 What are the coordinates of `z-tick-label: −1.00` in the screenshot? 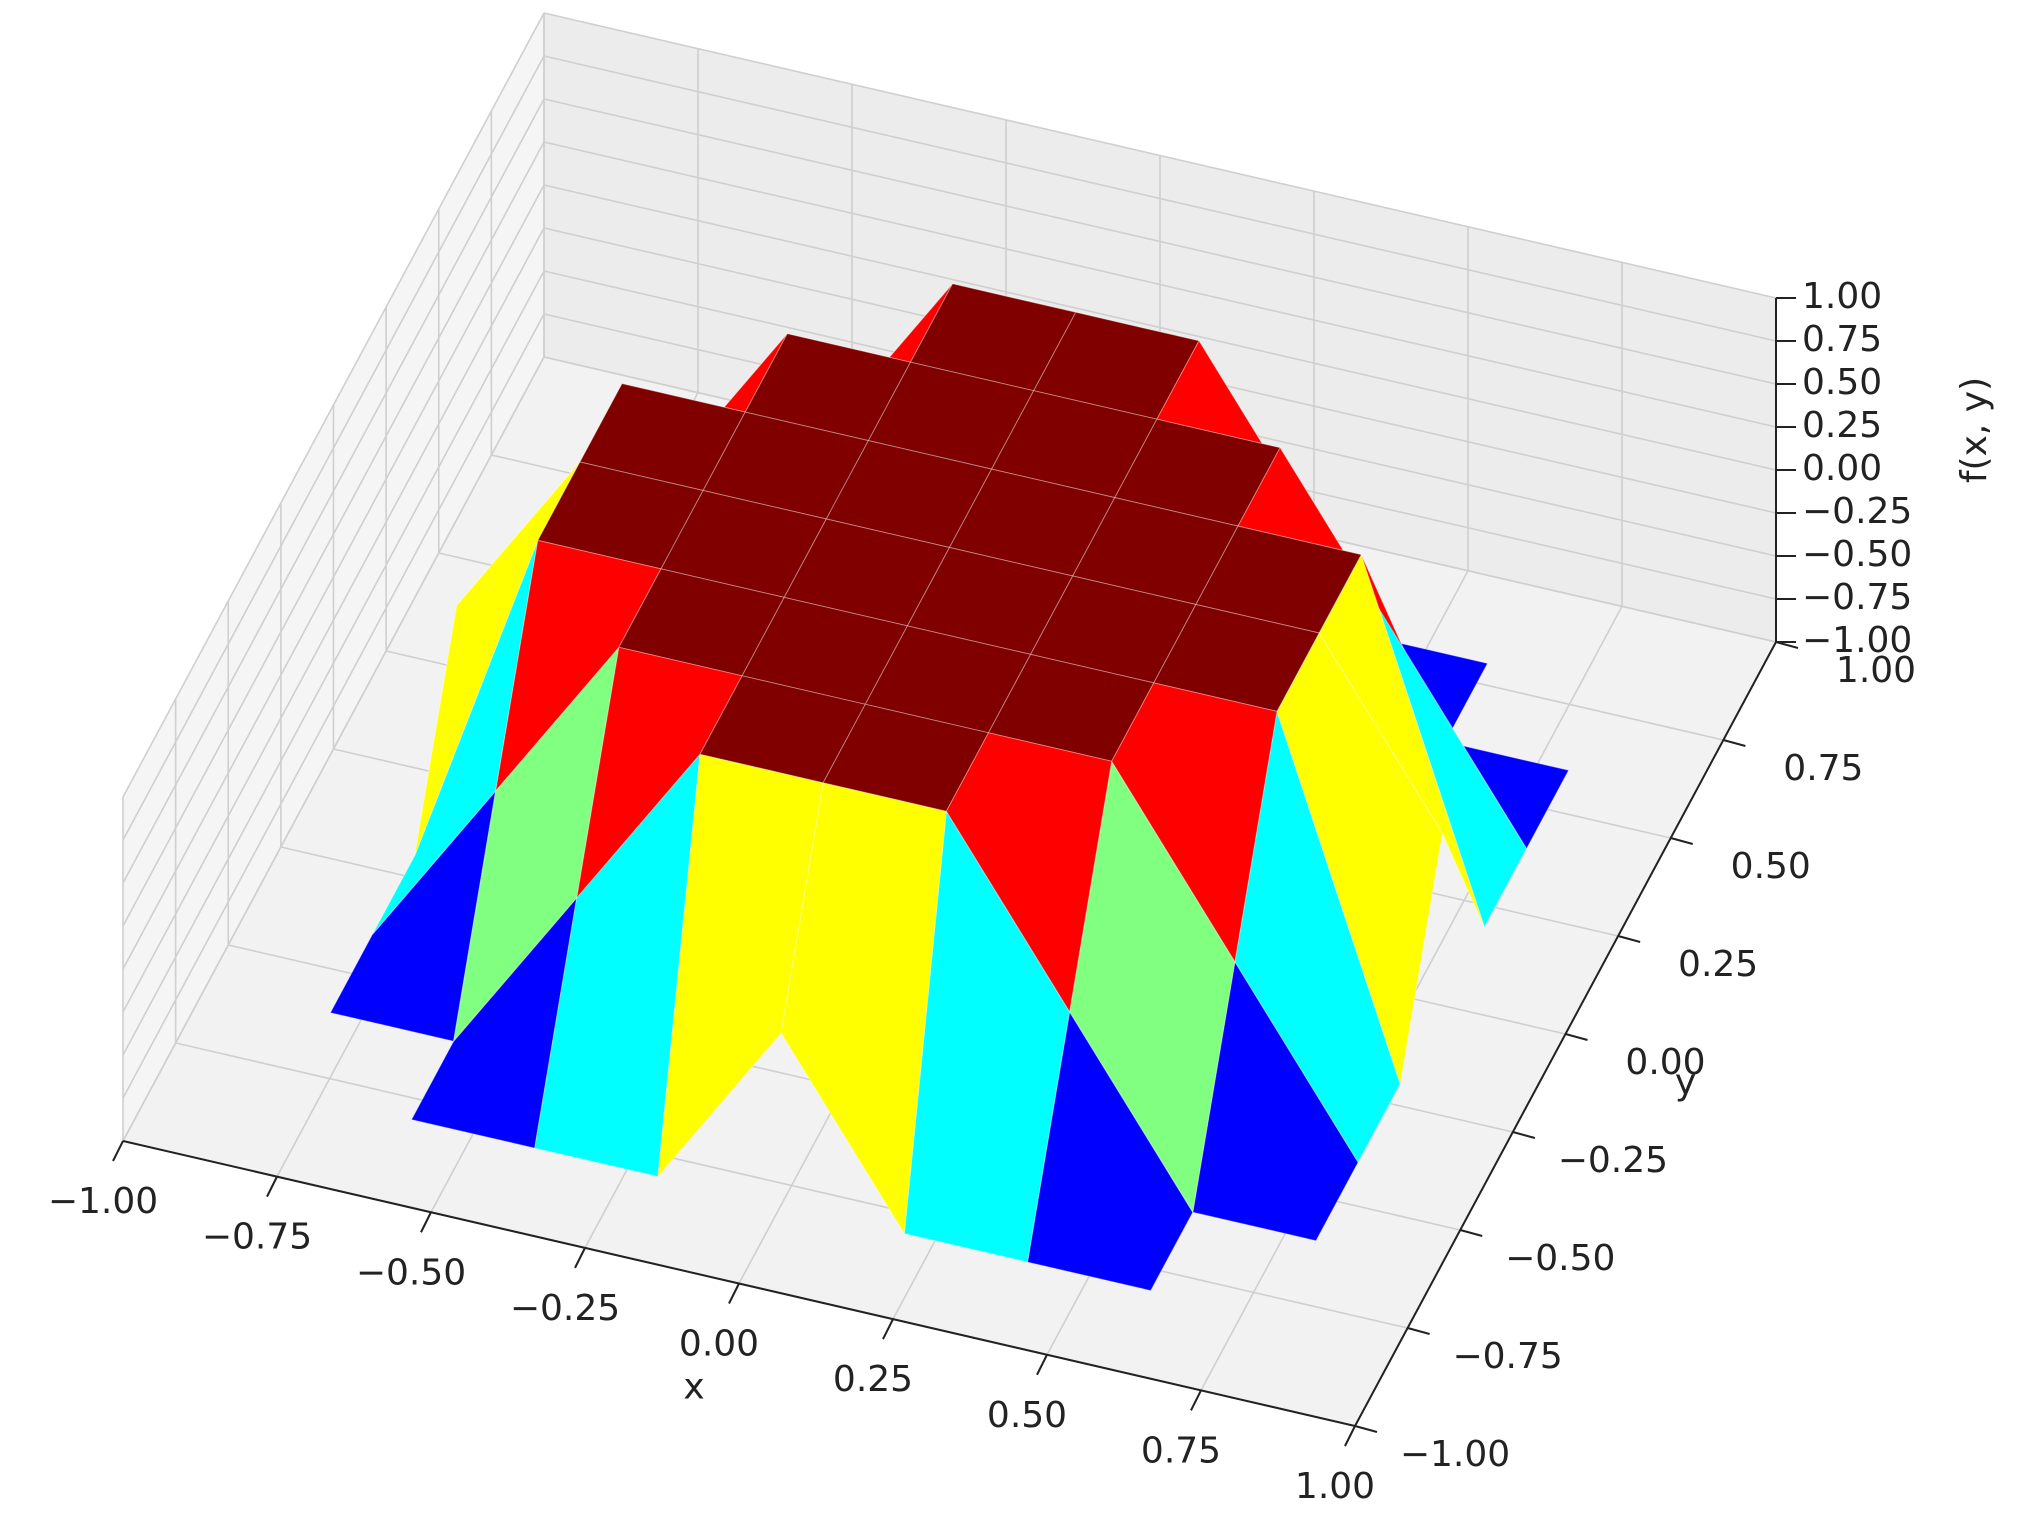 It's located at (1857, 640).